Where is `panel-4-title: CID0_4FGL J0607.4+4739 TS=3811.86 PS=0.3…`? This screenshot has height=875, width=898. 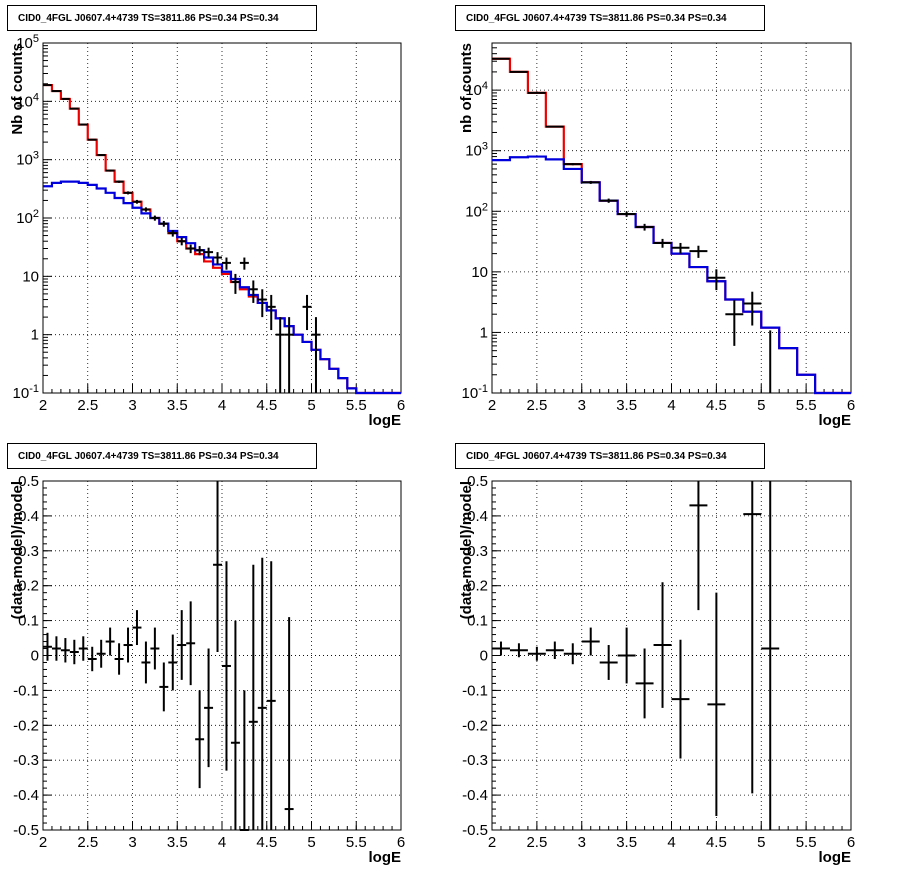
panel-4-title: CID0_4FGL J0607.4+4739 TS=3811.86 PS=0.3… is located at coordinates (610, 456).